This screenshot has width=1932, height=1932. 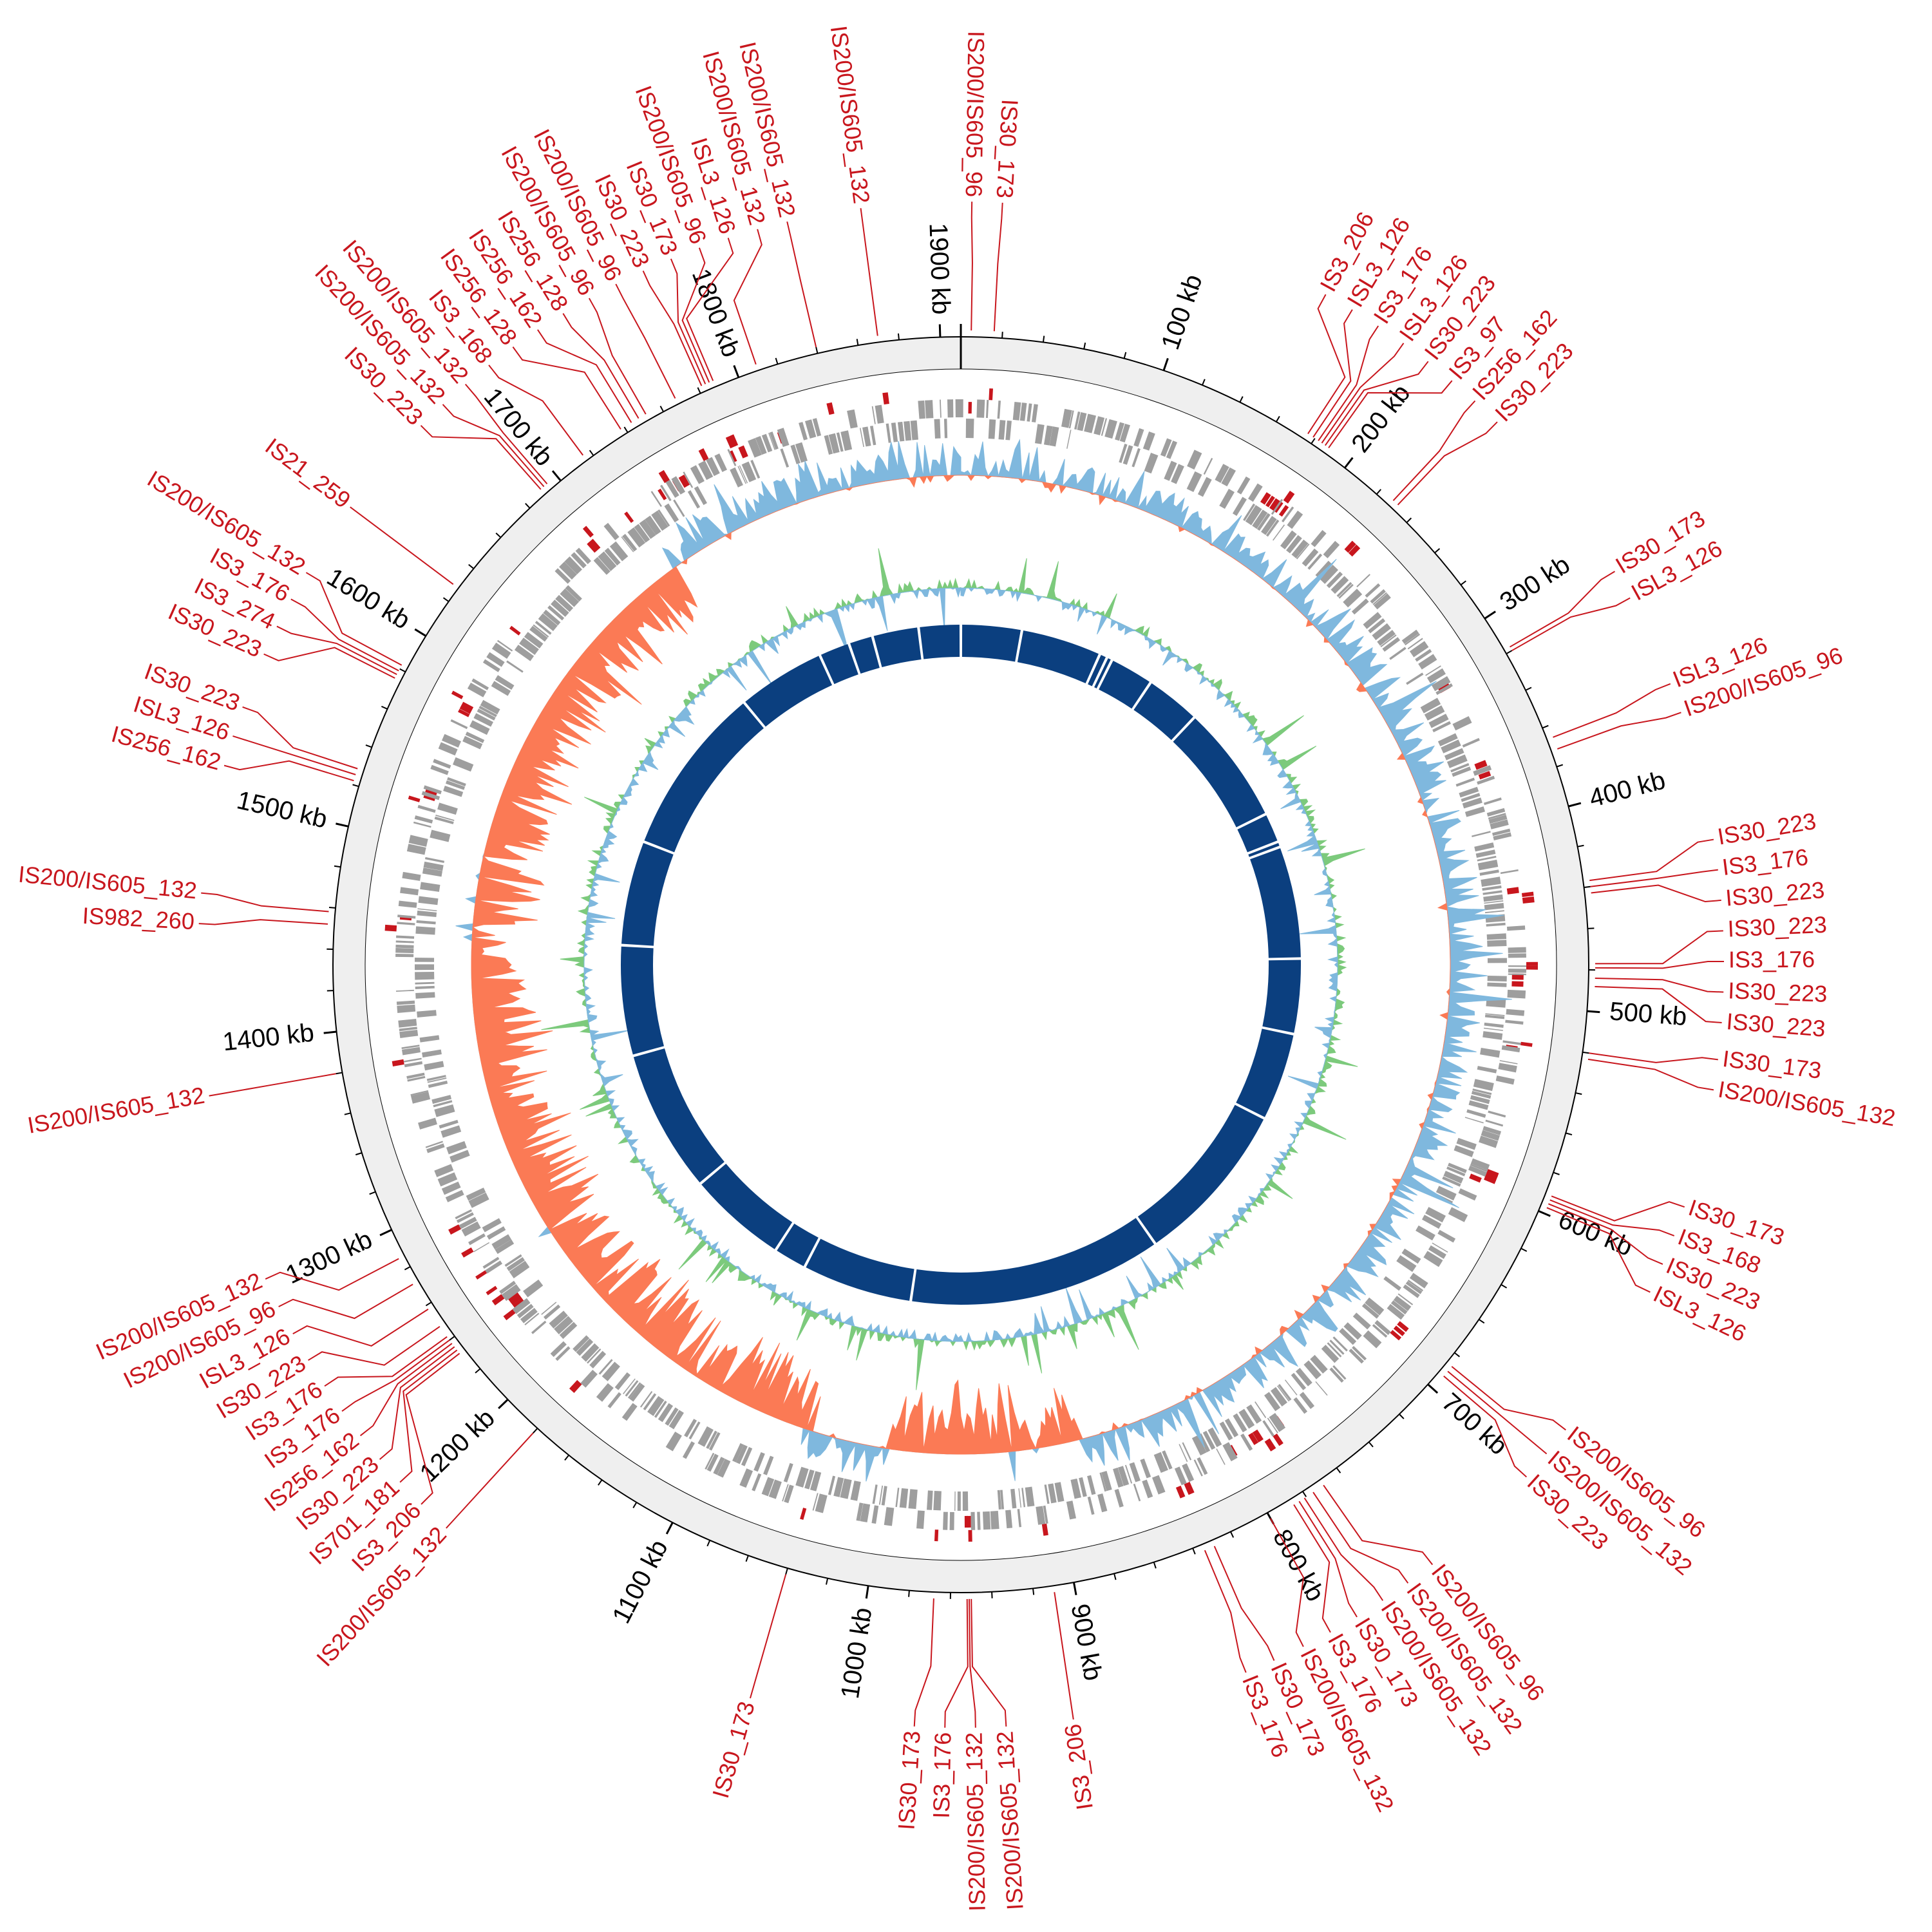 What do you see at coordinates (1772, 959) in the screenshot?
I see `is-element-label: IS3_176` at bounding box center [1772, 959].